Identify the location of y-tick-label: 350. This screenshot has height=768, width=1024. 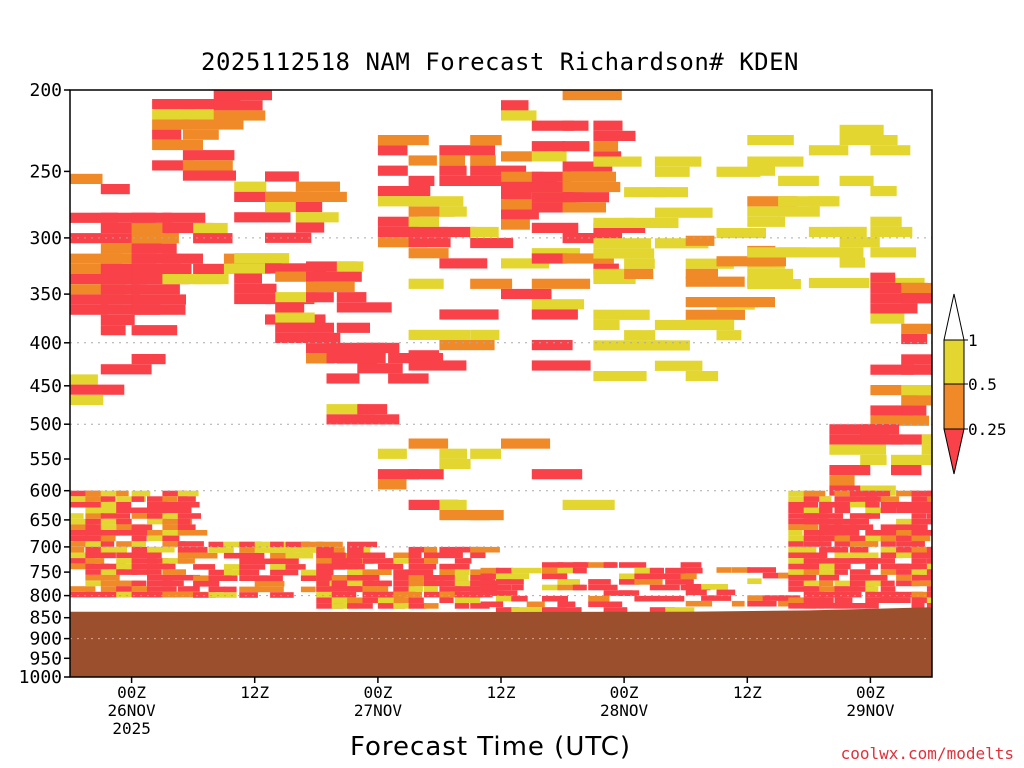
(45, 294).